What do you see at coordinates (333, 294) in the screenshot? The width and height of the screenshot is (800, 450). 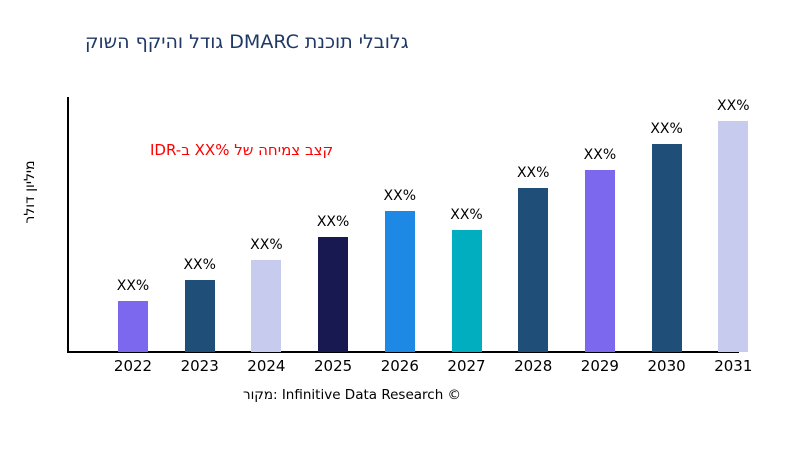 I see `bar-2025` at bounding box center [333, 294].